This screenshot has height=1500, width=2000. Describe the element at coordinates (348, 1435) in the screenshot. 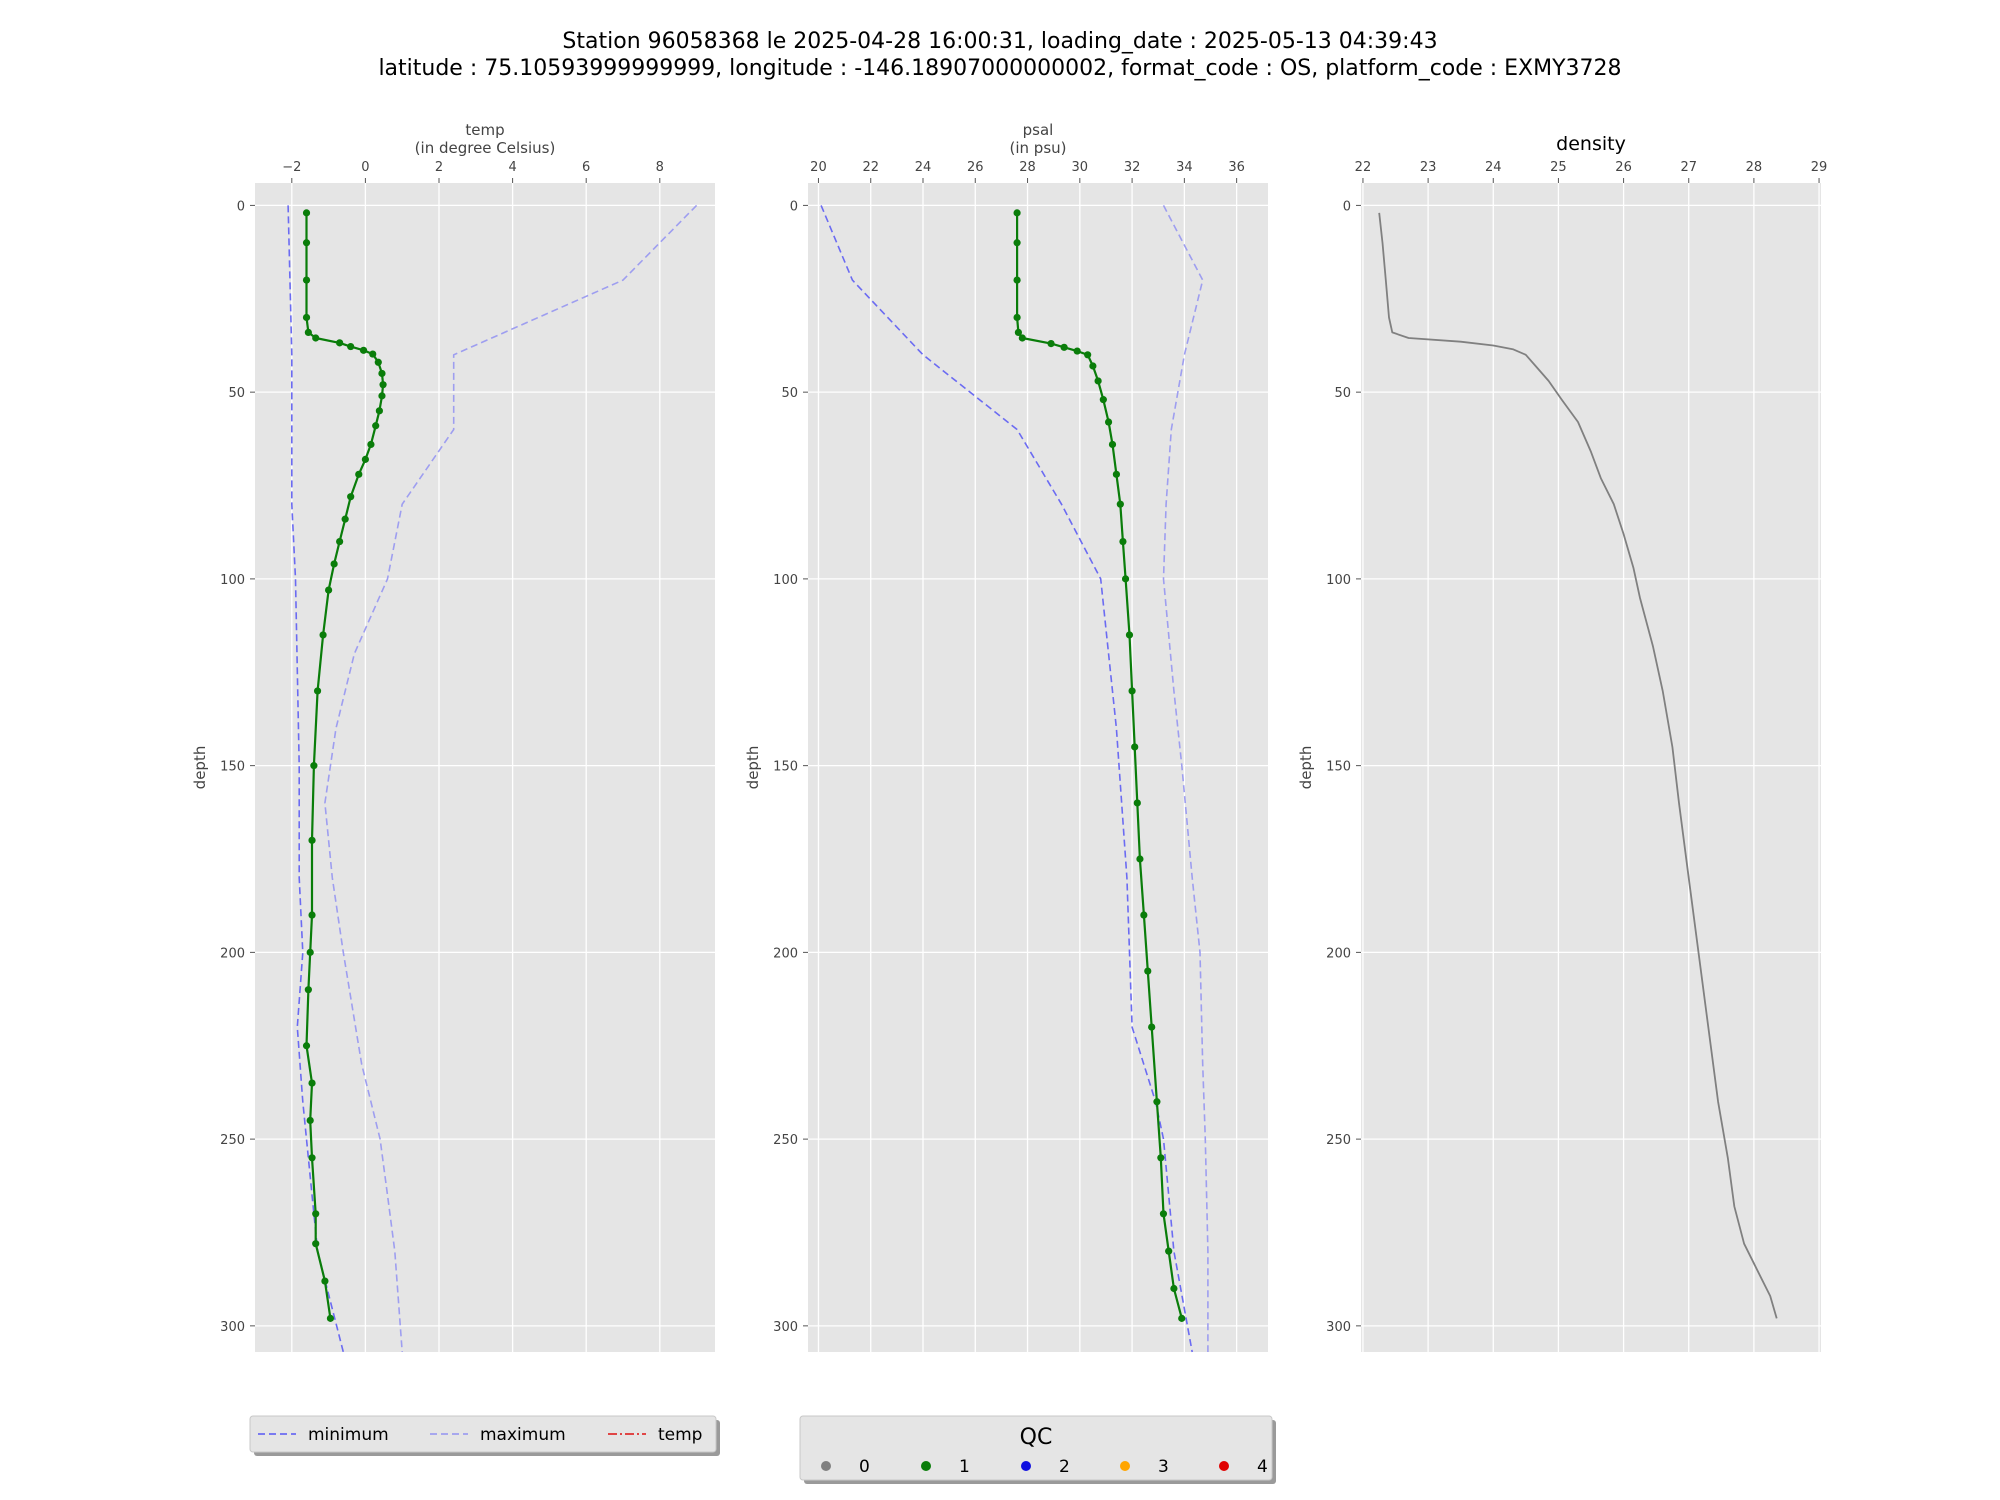

I see `legend-label-minimum: minimum` at that location.